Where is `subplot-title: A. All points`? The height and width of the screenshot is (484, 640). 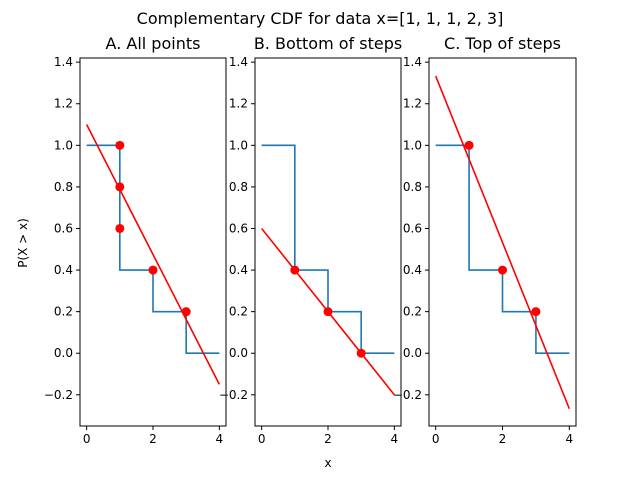
subplot-title: A. All points is located at coordinates (153, 43).